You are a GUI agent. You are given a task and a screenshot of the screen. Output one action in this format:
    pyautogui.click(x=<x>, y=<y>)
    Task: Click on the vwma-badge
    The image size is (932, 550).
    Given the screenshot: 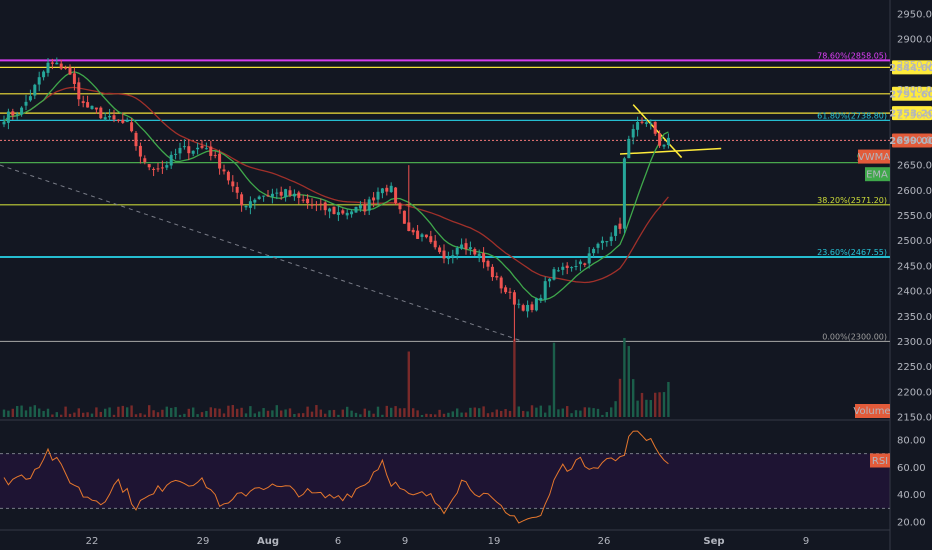 What is the action you would take?
    pyautogui.click(x=874, y=156)
    